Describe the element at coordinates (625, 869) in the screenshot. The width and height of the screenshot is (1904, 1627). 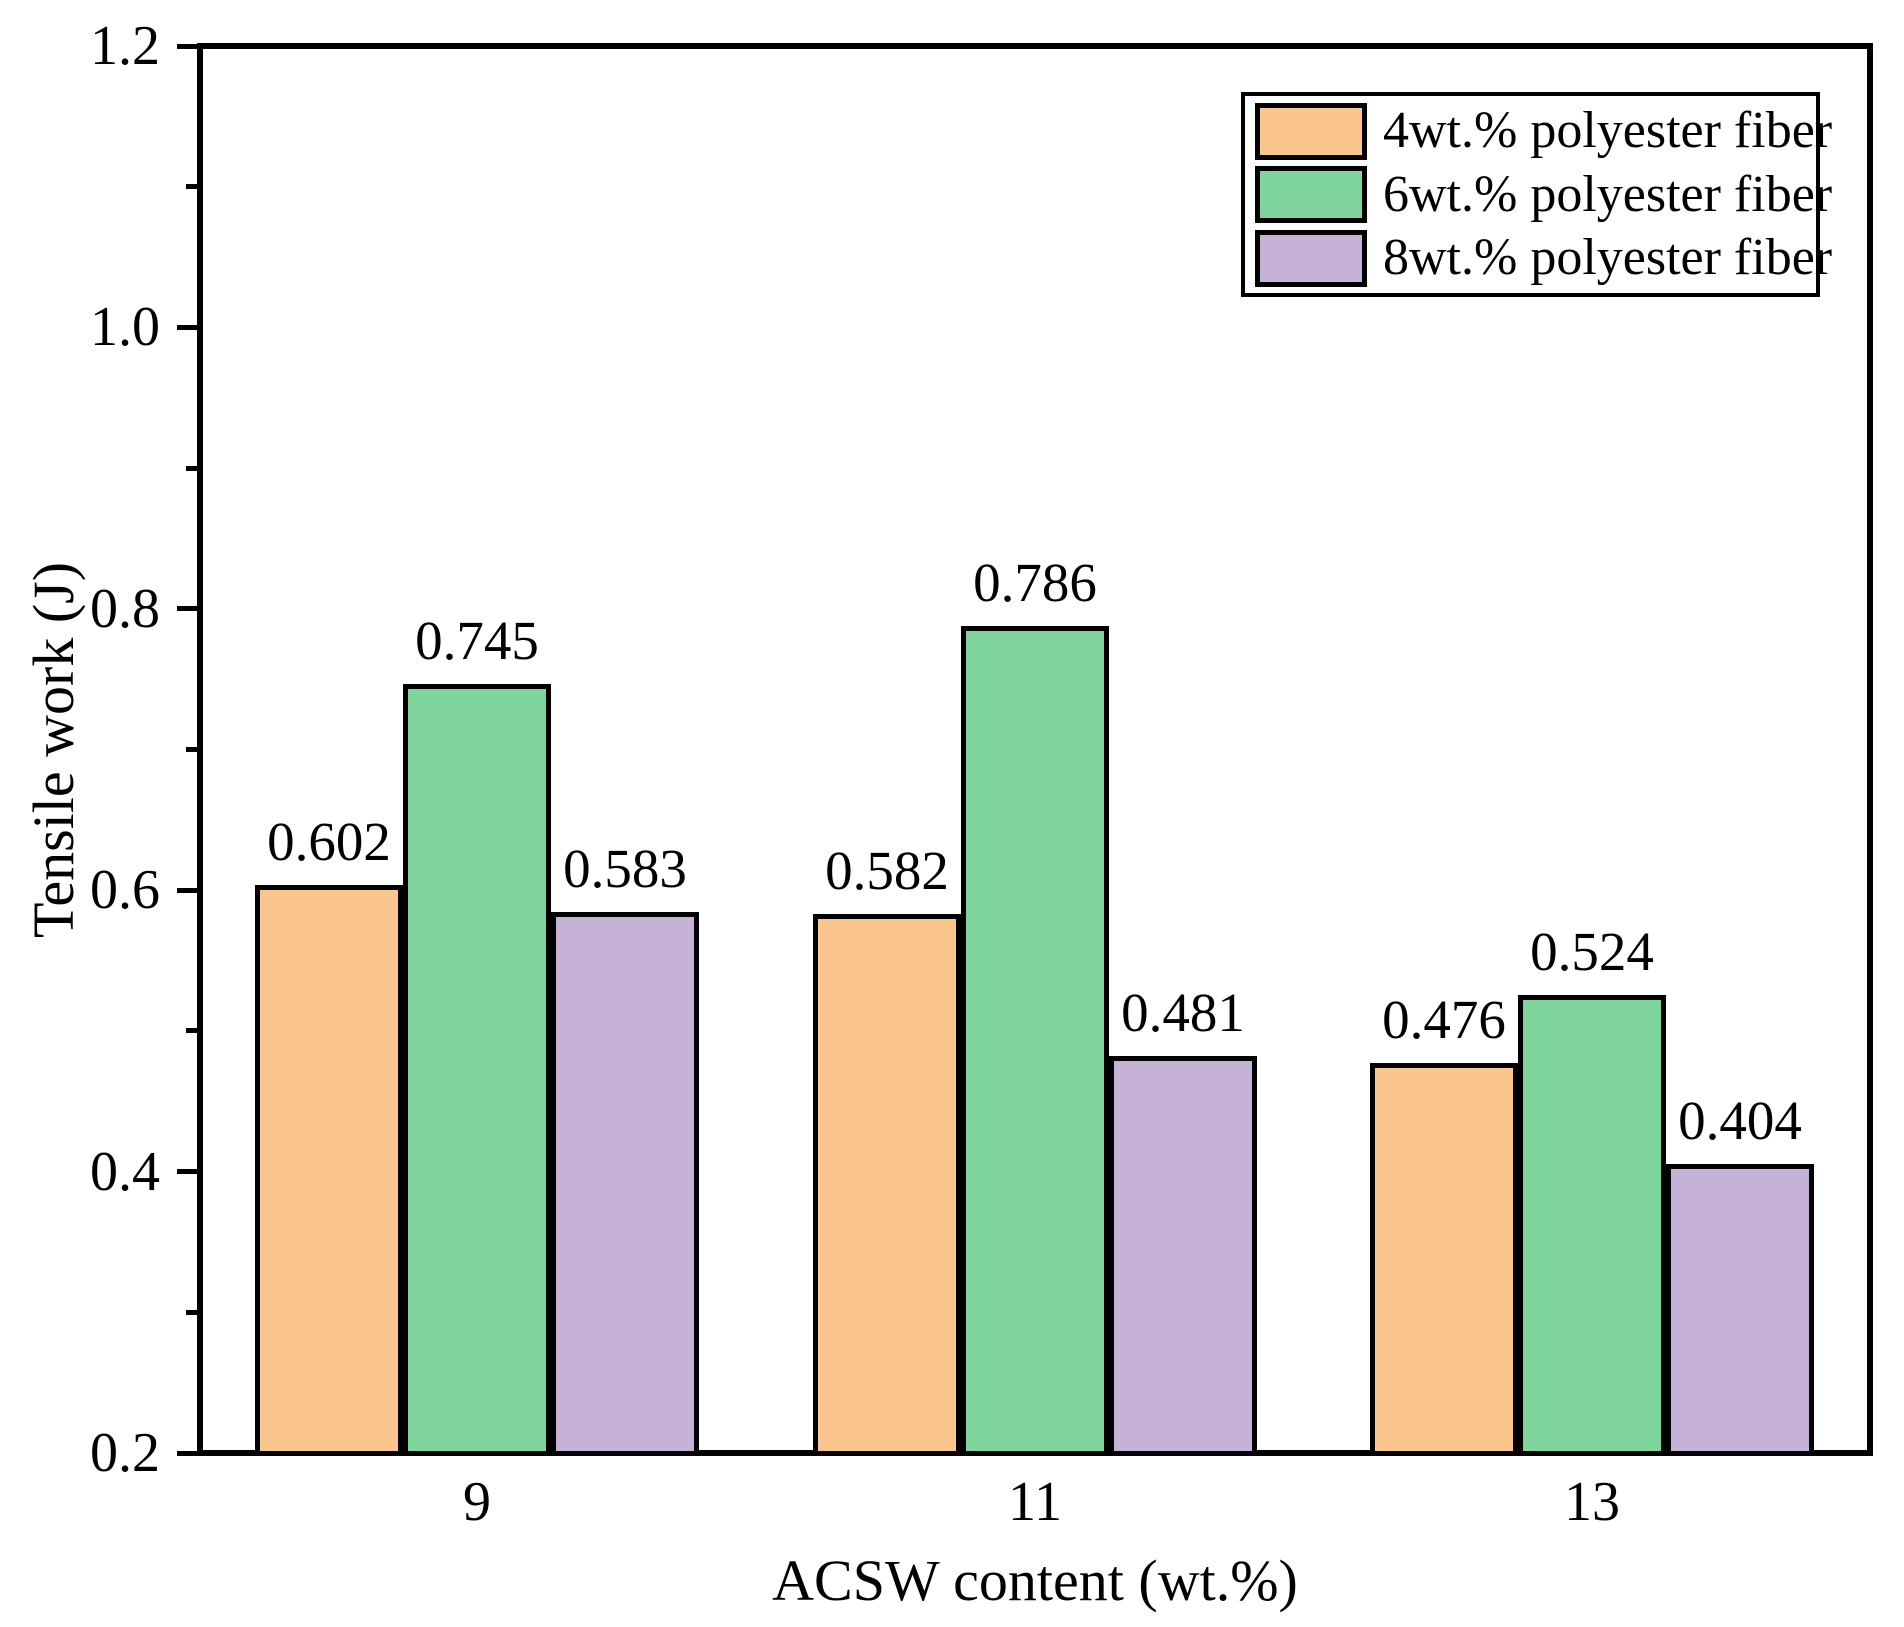
I see `bar-value-label: 0.583` at that location.